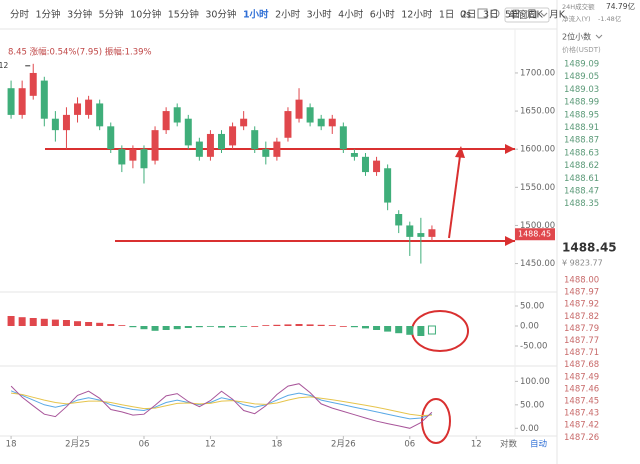  What do you see at coordinates (537, 188) in the screenshot?
I see `y-tick-label: 1550.00` at bounding box center [537, 188].